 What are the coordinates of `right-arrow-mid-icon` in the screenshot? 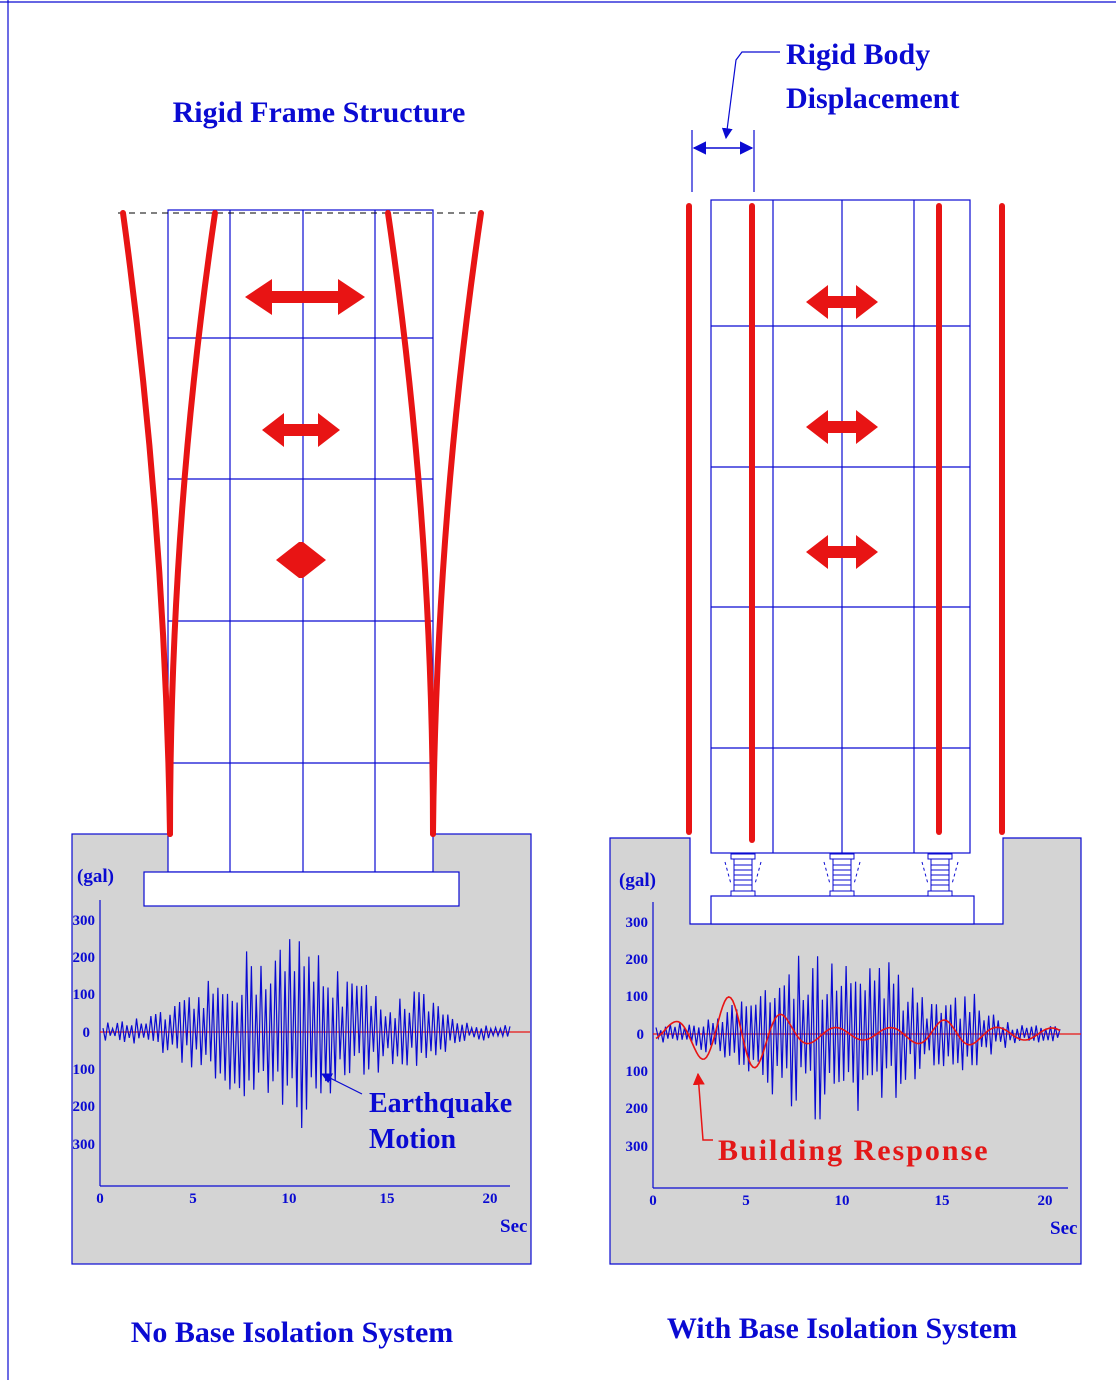 It's located at (842, 427).